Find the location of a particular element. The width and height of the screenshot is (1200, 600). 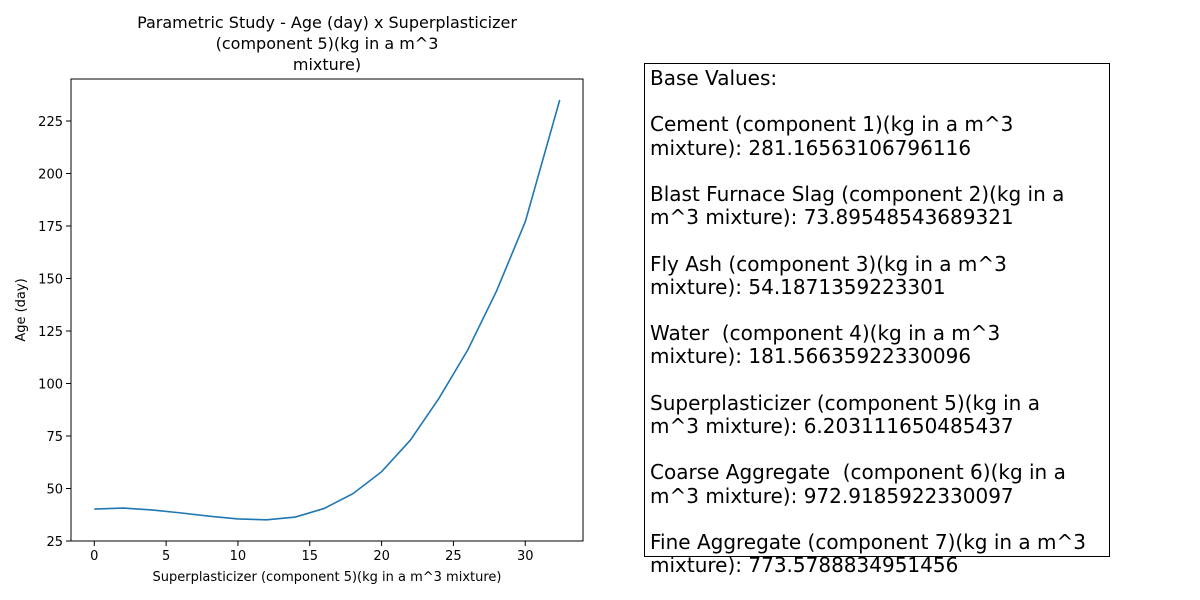

y-tick-label: 50 is located at coordinates (54, 490).